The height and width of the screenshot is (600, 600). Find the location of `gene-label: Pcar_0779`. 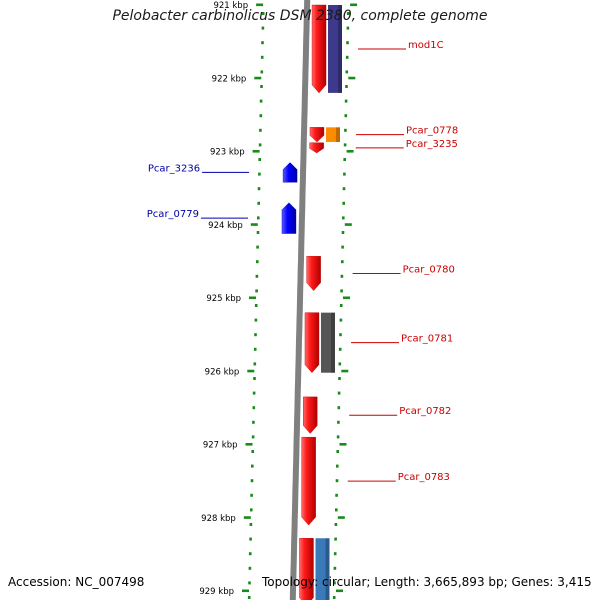

gene-label: Pcar_0779 is located at coordinates (173, 214).